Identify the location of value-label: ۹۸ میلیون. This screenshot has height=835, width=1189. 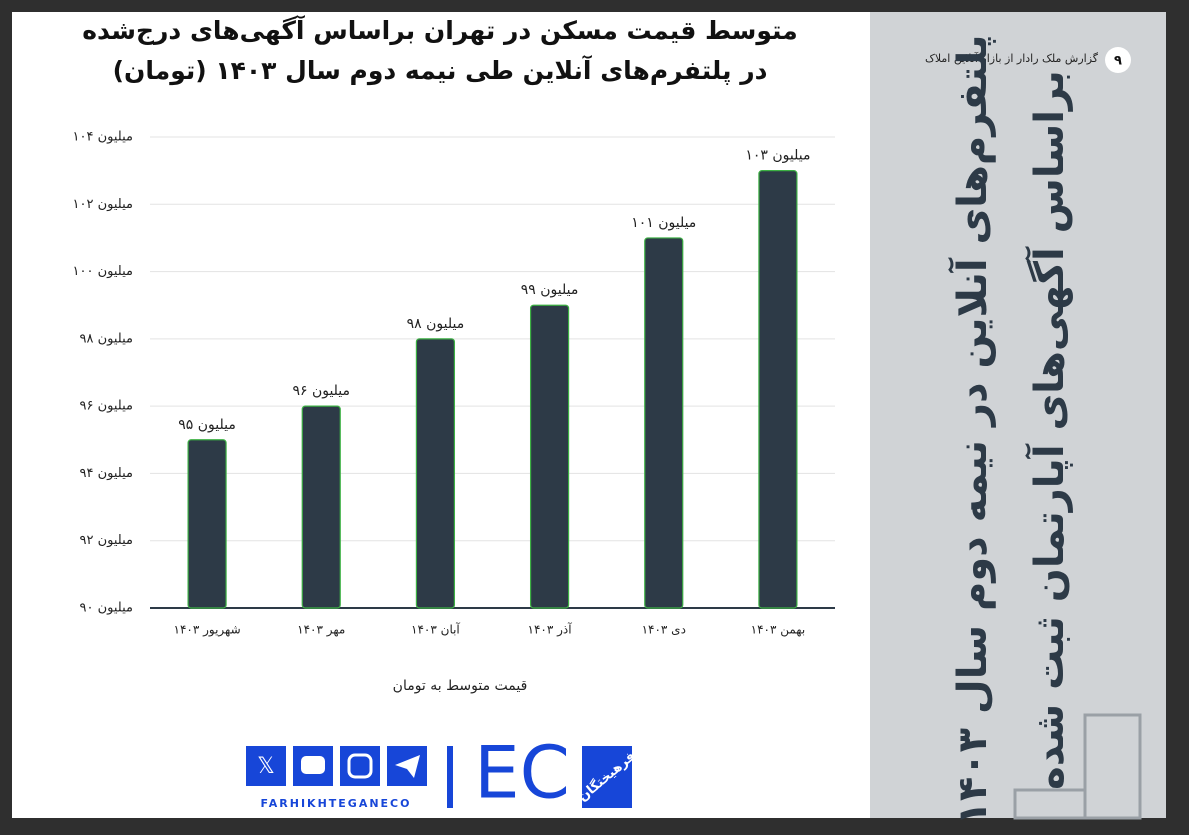
(436, 324).